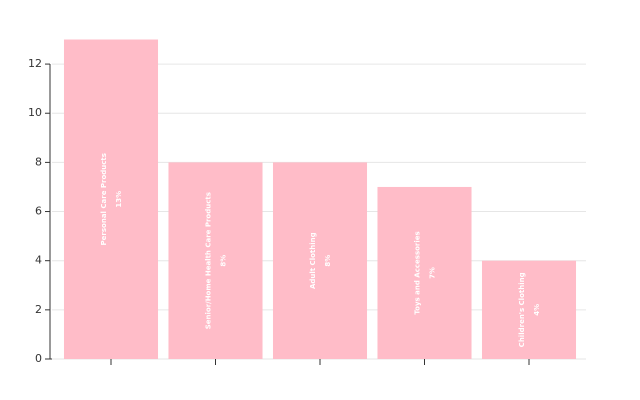  What do you see at coordinates (104, 199) in the screenshot?
I see `bar-category-label: Personal Care Products` at bounding box center [104, 199].